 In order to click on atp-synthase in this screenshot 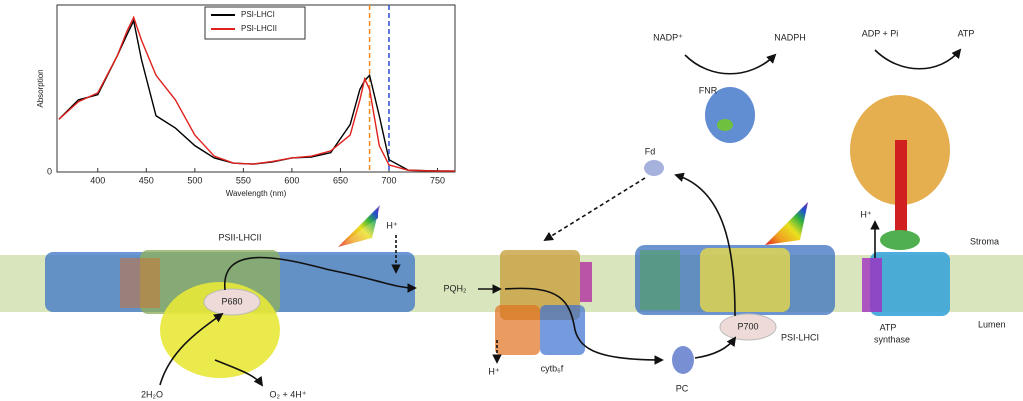, I will do `click(900, 205)`.